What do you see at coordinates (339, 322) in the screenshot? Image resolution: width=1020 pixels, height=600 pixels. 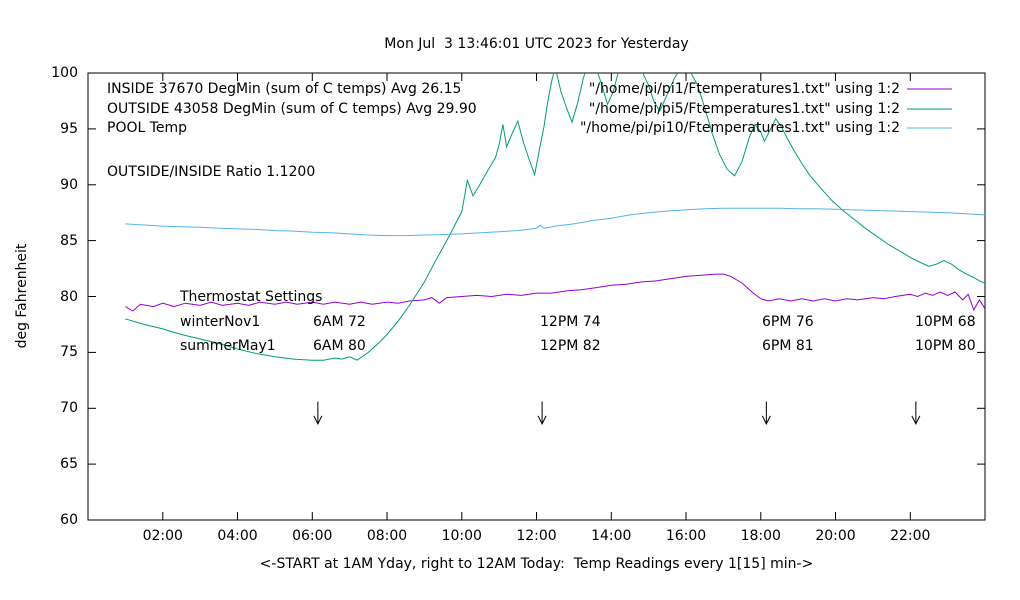 I see `thermostat-setting-value: 6AM 72` at bounding box center [339, 322].